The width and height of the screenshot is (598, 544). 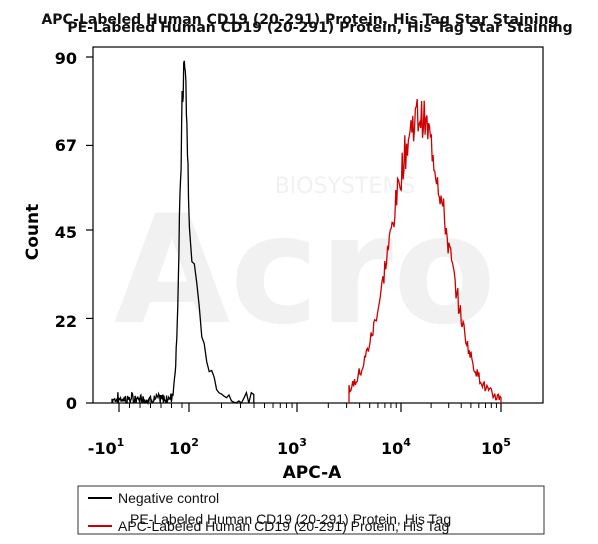 What do you see at coordinates (66, 321) in the screenshot?
I see `y-tick-label: 22` at bounding box center [66, 321].